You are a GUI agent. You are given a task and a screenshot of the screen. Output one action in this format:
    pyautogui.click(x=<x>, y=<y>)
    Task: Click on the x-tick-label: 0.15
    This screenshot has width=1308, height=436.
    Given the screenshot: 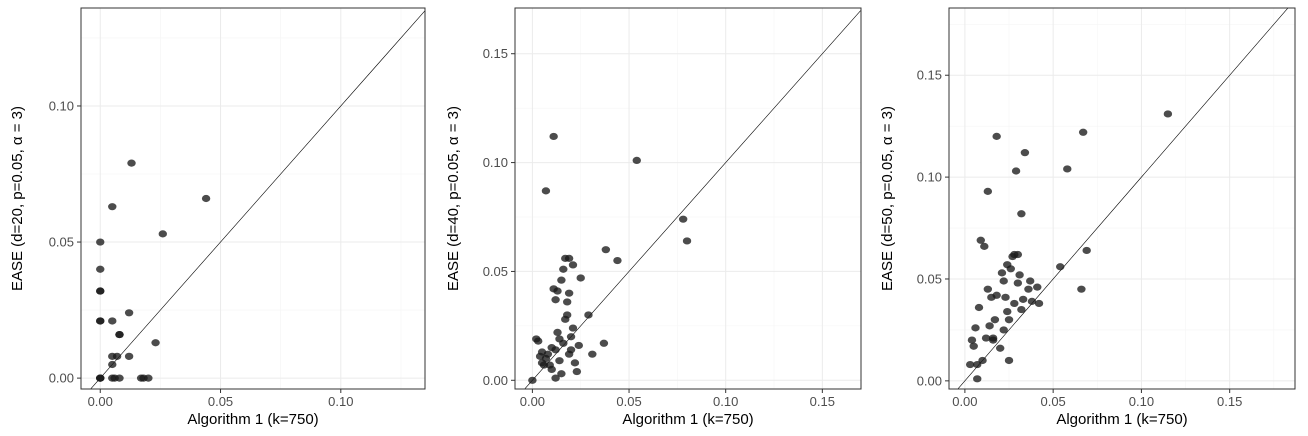 What is the action you would take?
    pyautogui.click(x=1229, y=401)
    